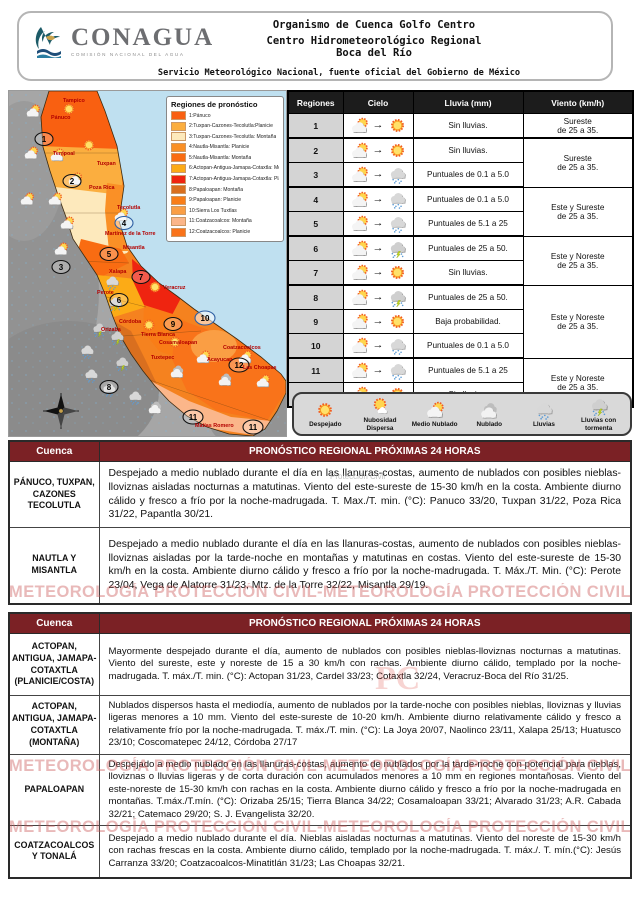 The image size is (640, 897). I want to click on rain-cell: Puntuales de 25 a 50., so click(468, 248).